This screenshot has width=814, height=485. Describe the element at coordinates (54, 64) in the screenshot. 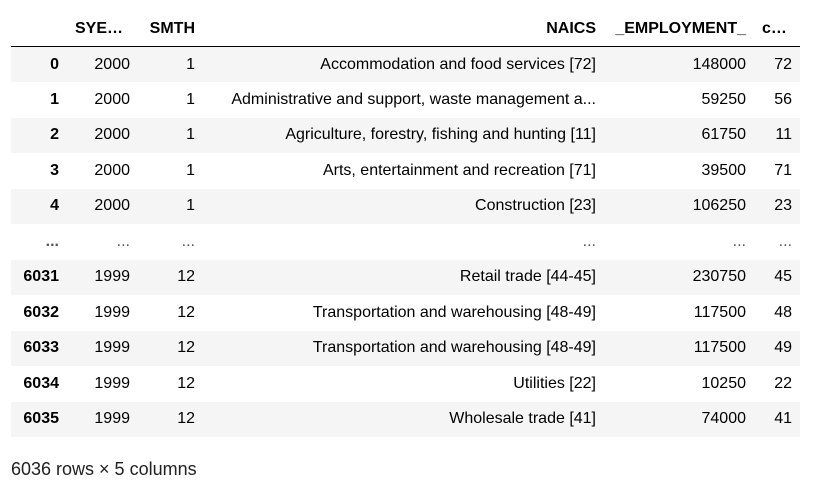

I see `row-index: 0` at that location.